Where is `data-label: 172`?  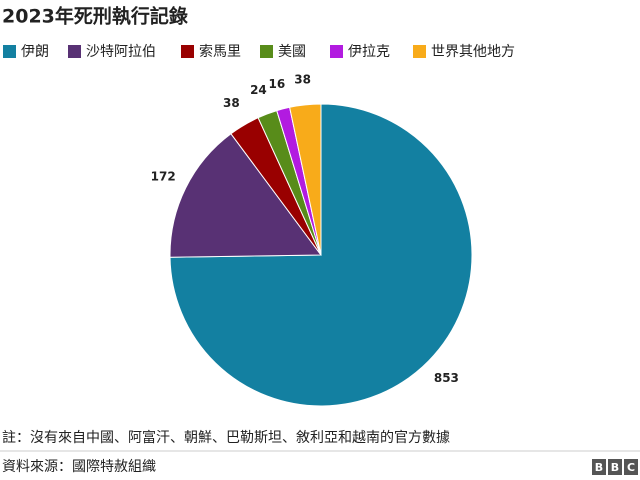
data-label: 172 is located at coordinates (163, 177).